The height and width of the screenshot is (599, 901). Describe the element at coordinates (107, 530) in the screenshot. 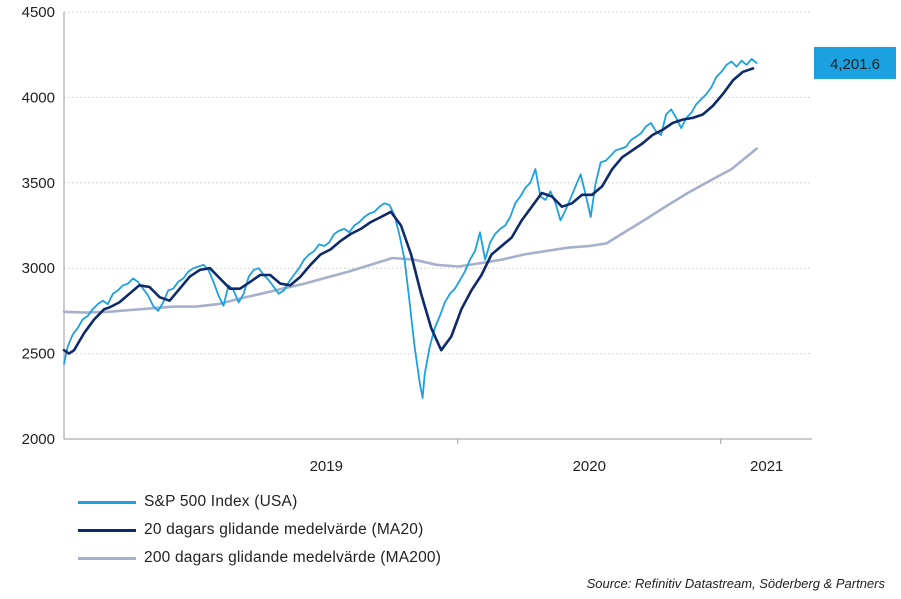

I see `legend-swatch-ma20` at that location.